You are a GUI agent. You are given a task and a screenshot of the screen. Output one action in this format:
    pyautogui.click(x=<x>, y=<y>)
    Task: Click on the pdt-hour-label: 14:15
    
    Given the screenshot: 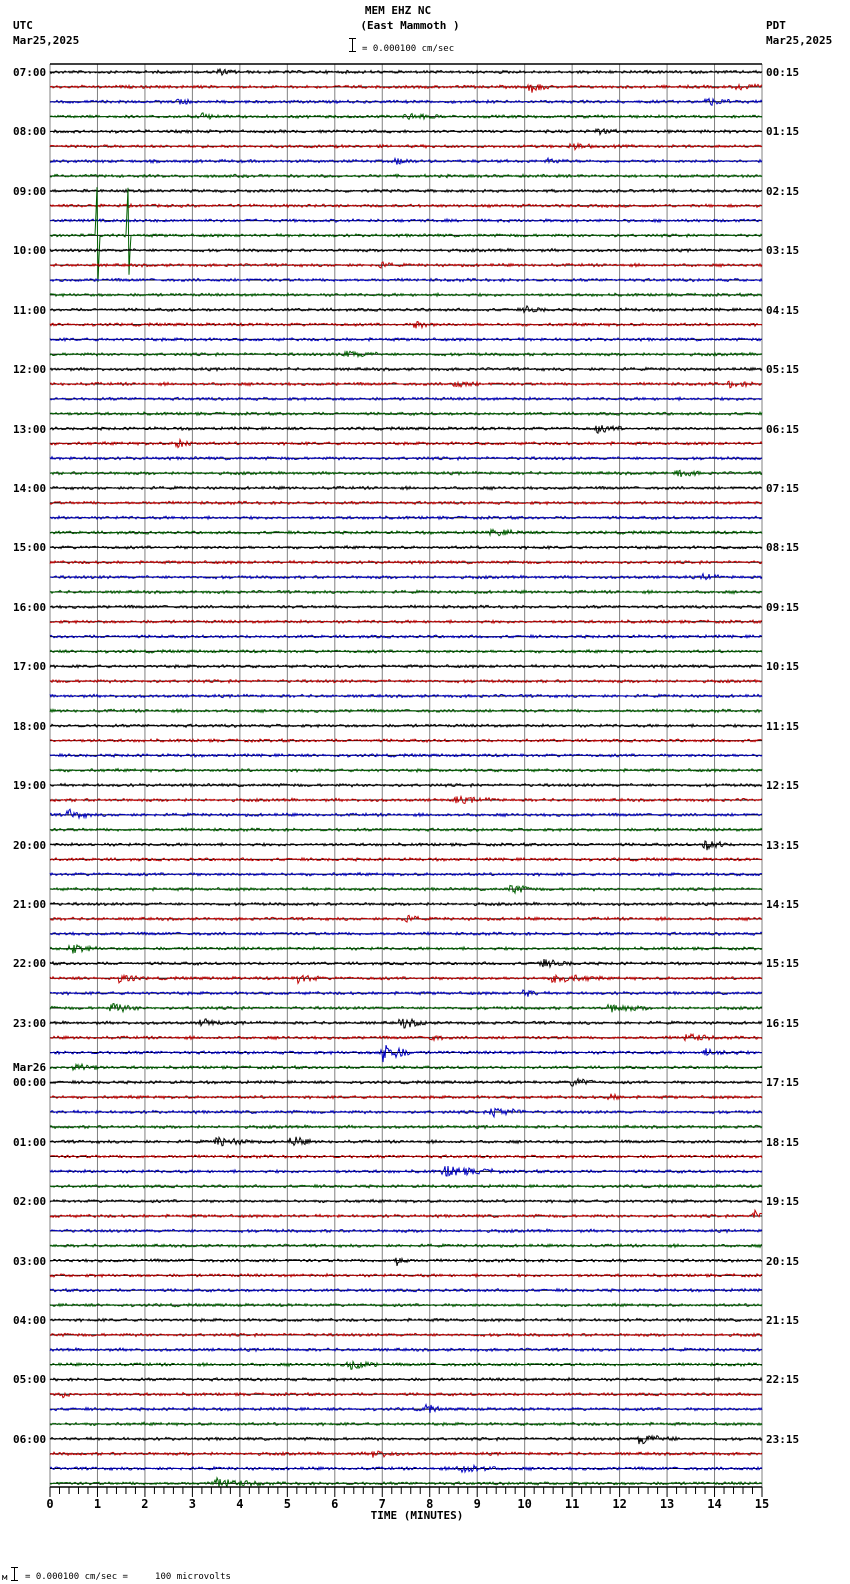 What is the action you would take?
    pyautogui.click(x=783, y=904)
    